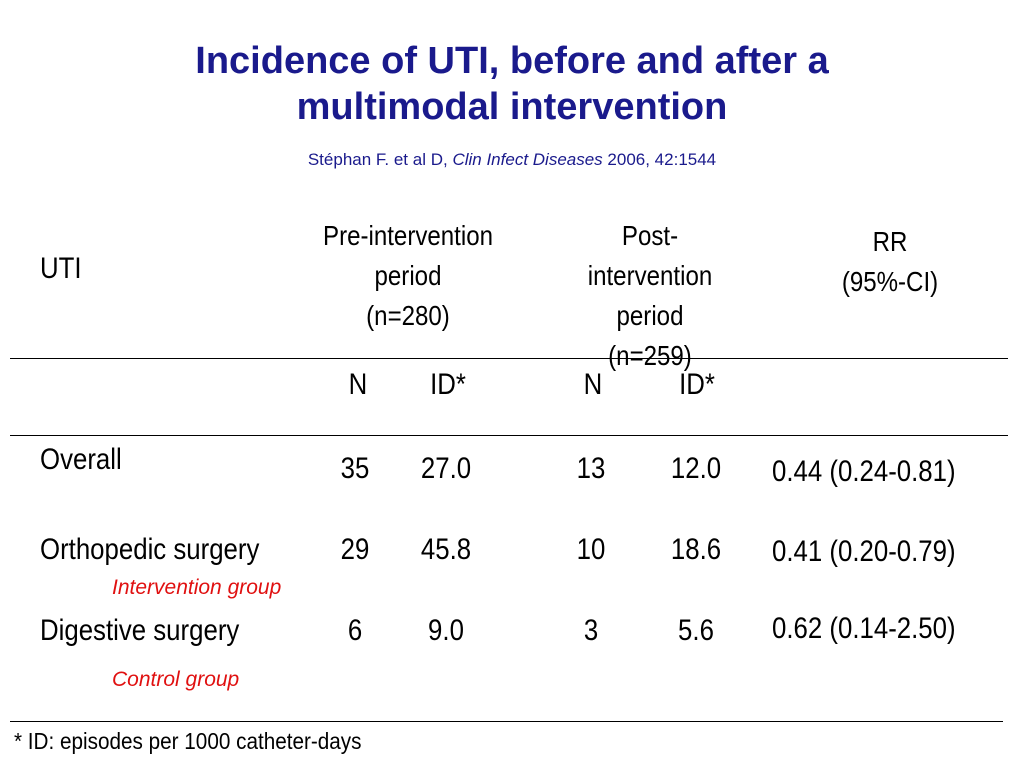 This screenshot has width=1024, height=768. What do you see at coordinates (650, 255) in the screenshot?
I see `post-header-line-1: Post-intervention` at bounding box center [650, 255].